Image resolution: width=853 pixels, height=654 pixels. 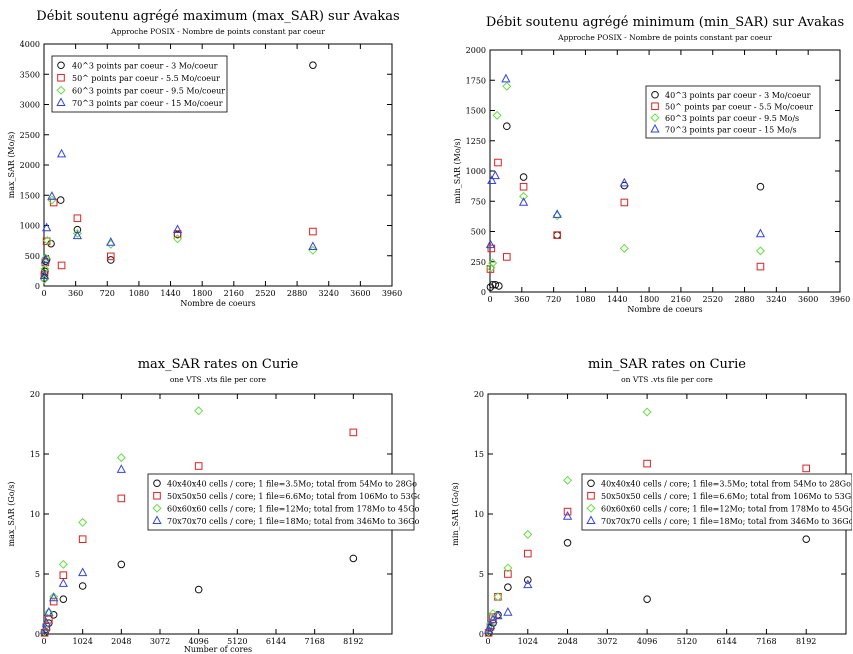 I want to click on data-points, so click(x=178, y=172).